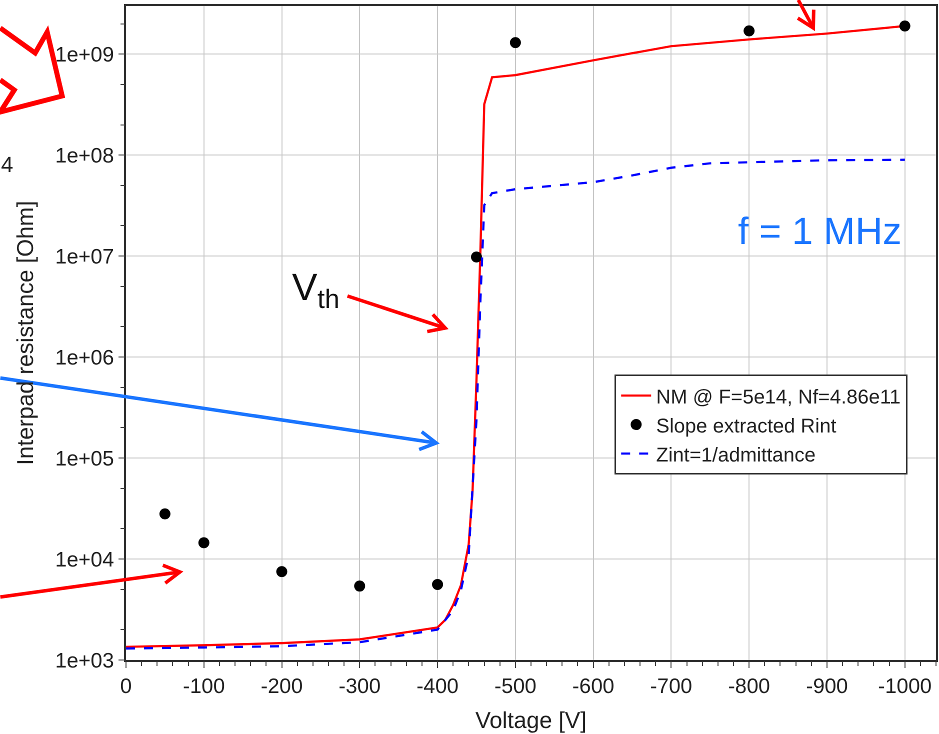  Describe the element at coordinates (746, 426) in the screenshot. I see `legend-label: Slope extracted Rint` at that location.